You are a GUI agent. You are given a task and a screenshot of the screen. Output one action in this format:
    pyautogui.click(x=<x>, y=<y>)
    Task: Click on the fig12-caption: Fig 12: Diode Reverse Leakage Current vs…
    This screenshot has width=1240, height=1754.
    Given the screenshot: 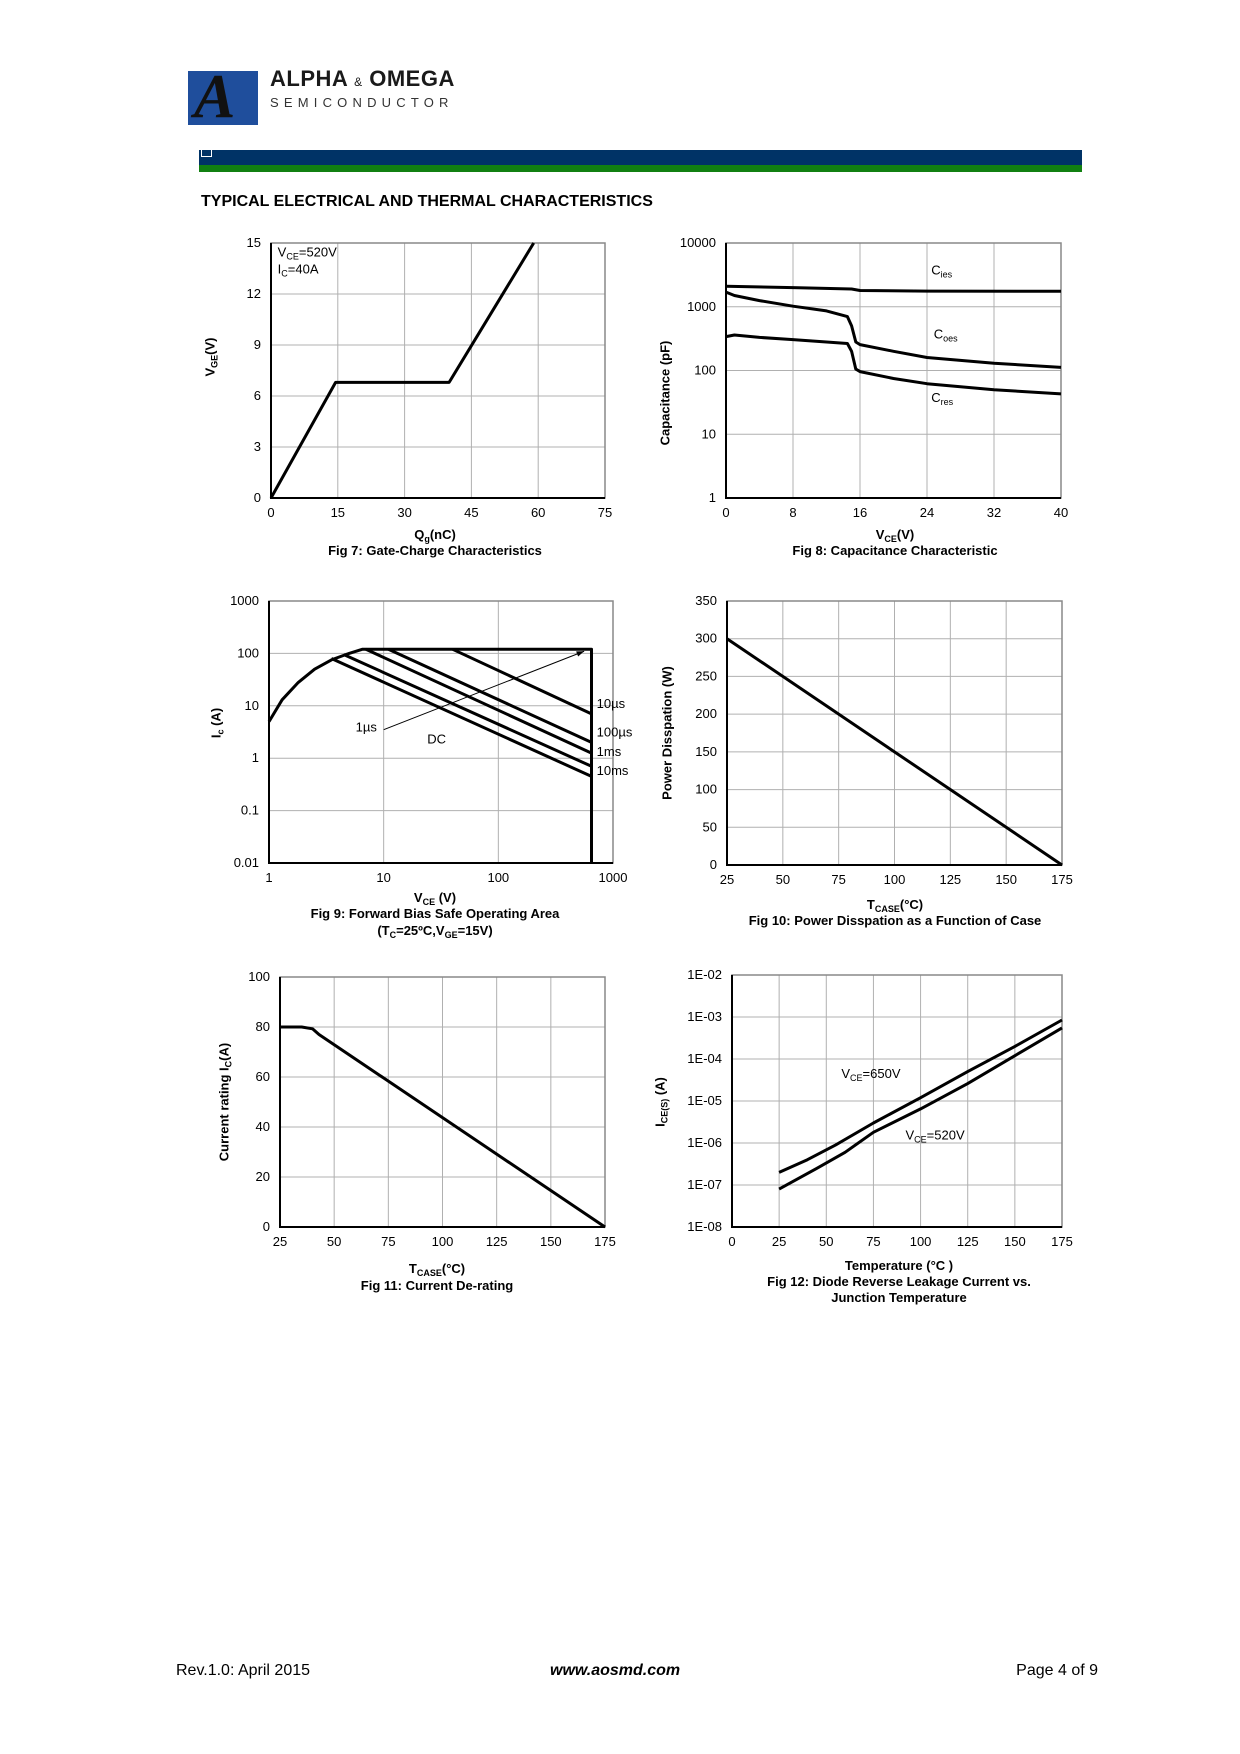 What is the action you would take?
    pyautogui.click(x=899, y=1281)
    